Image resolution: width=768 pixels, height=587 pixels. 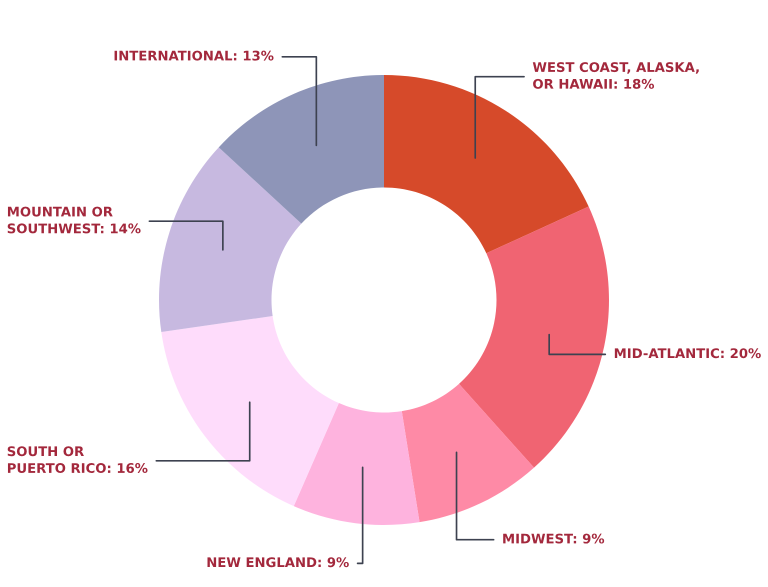 What do you see at coordinates (194, 55) in the screenshot?
I see `slice-label: INTERNATIONAL: 13%` at bounding box center [194, 55].